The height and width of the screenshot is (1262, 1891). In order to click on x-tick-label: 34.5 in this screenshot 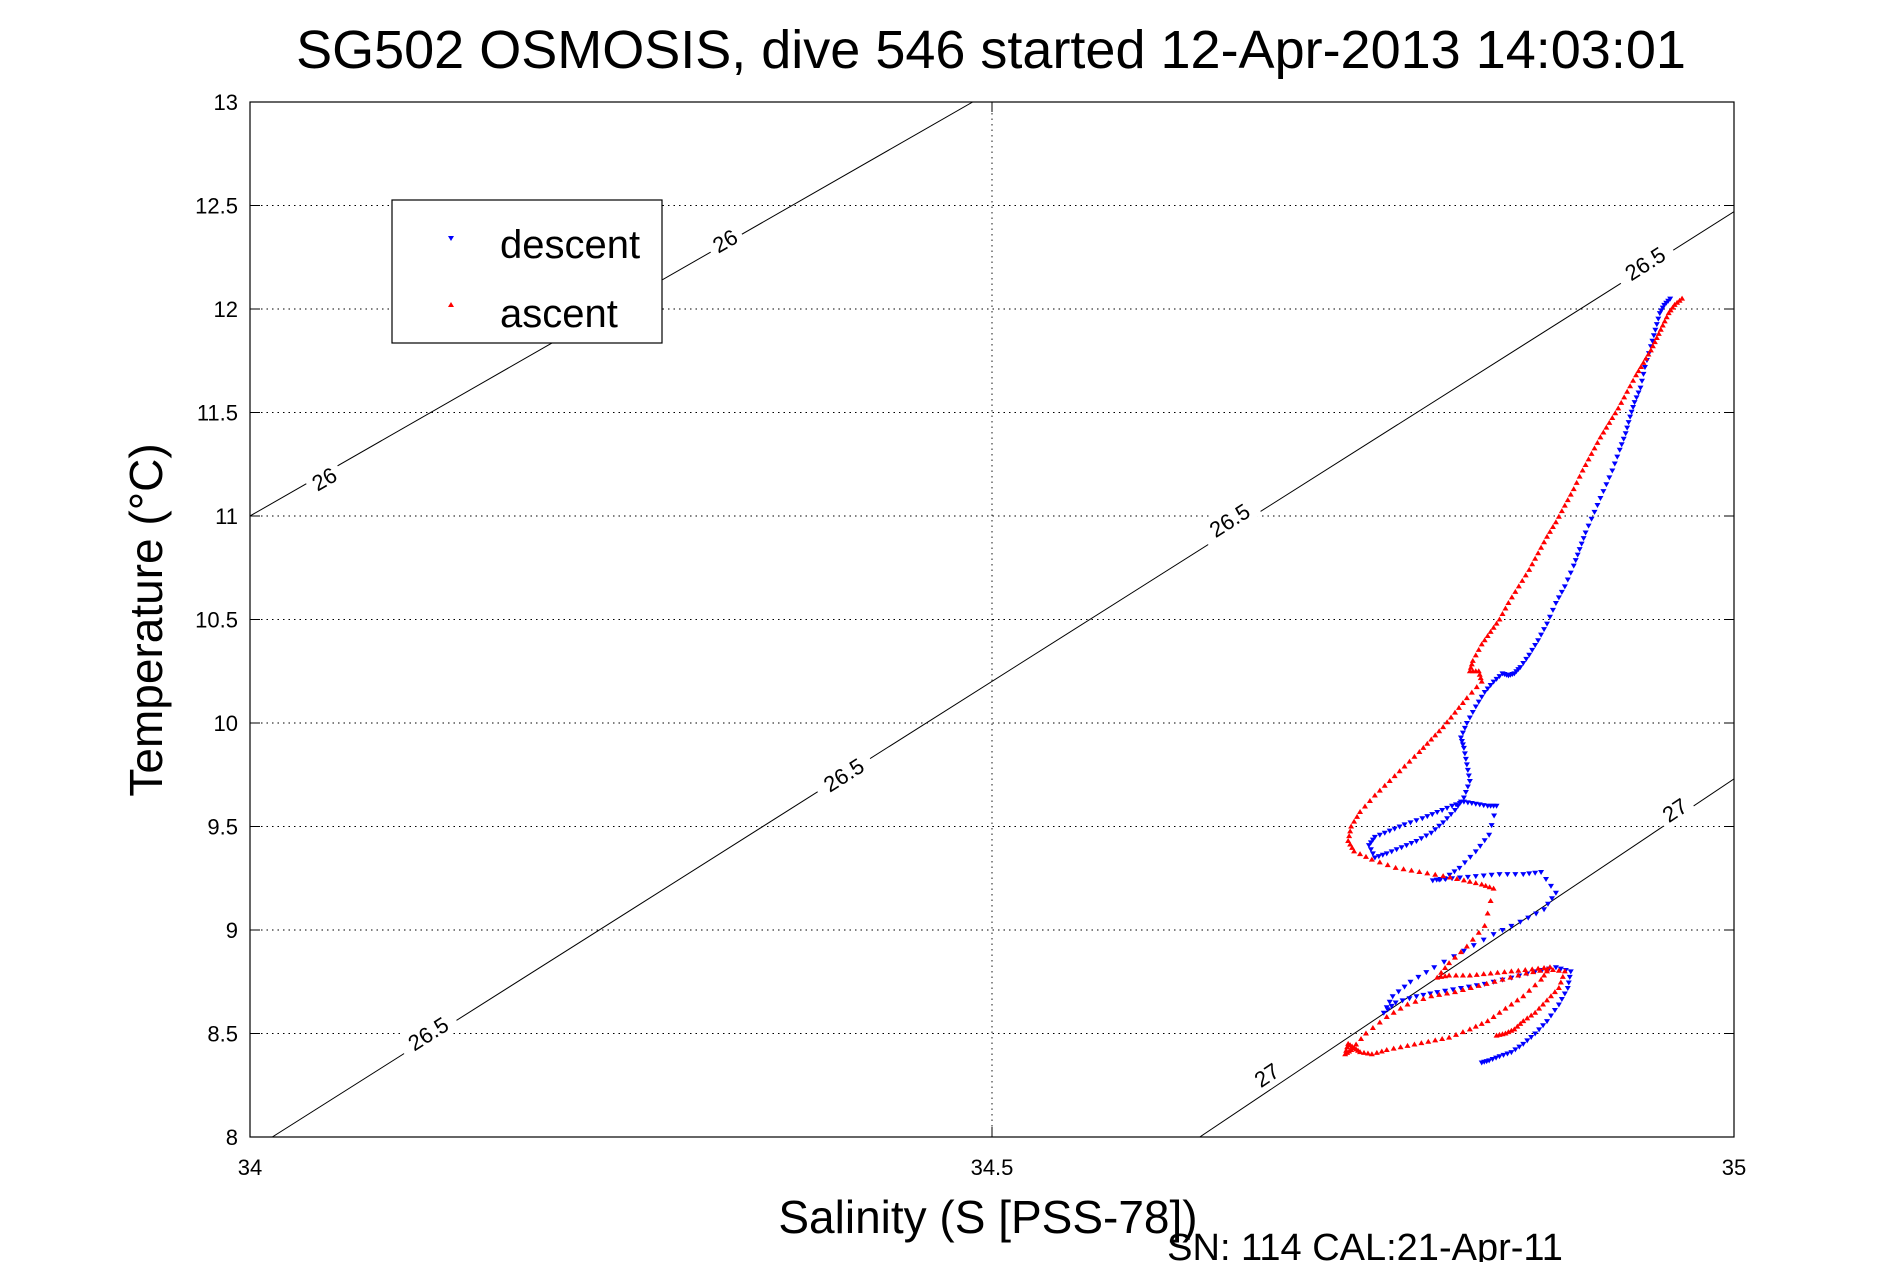, I will do `click(992, 1167)`.